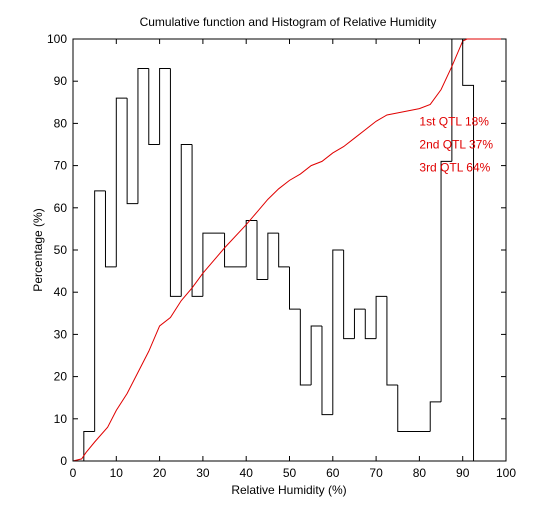  What do you see at coordinates (203, 473) in the screenshot?
I see `x-tick-label: 30` at bounding box center [203, 473].